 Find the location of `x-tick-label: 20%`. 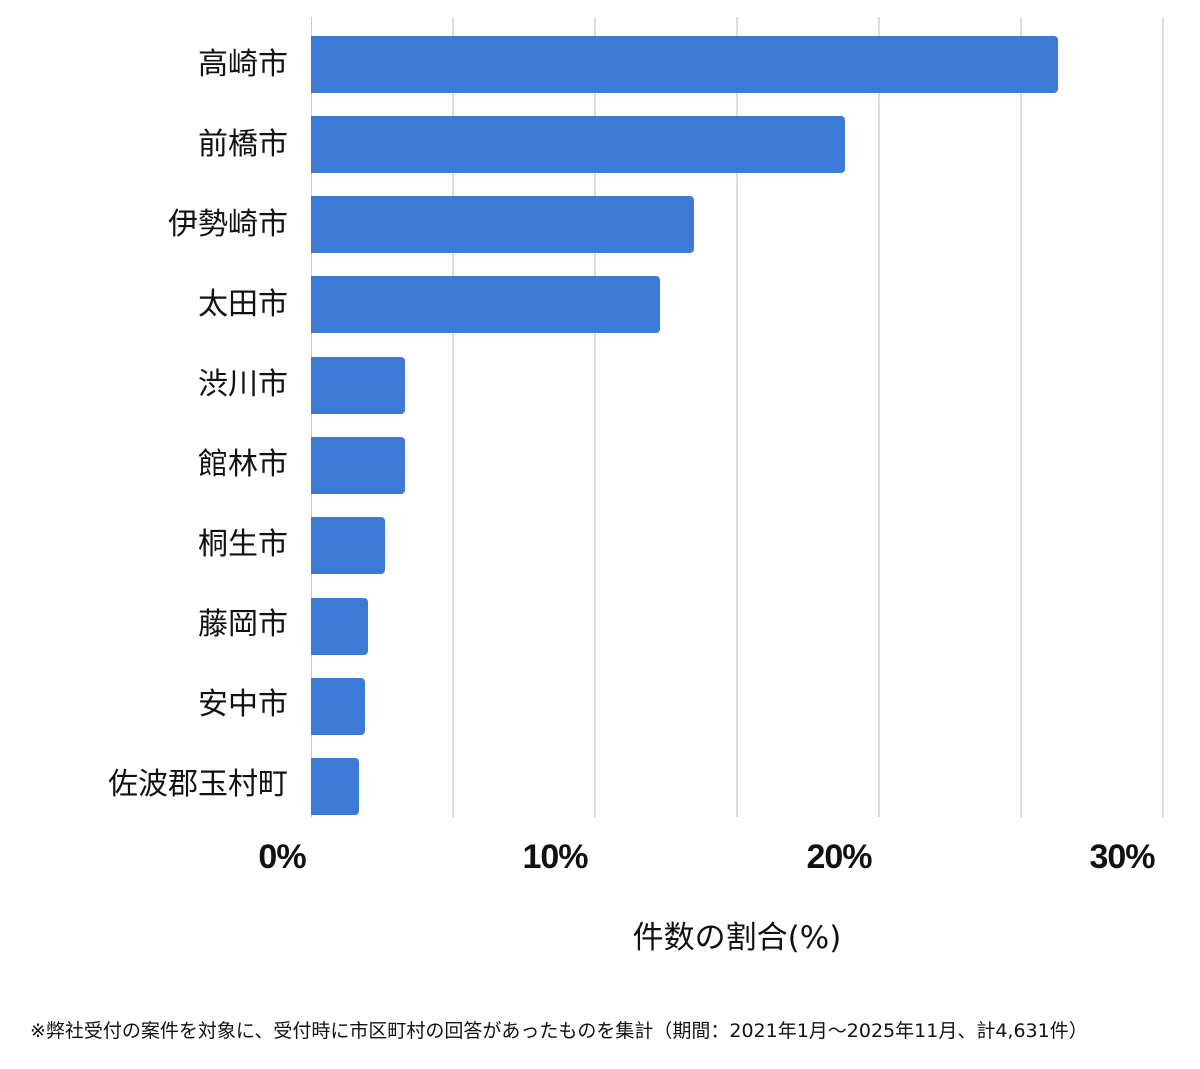

x-tick-label: 20% is located at coordinates (839, 857).